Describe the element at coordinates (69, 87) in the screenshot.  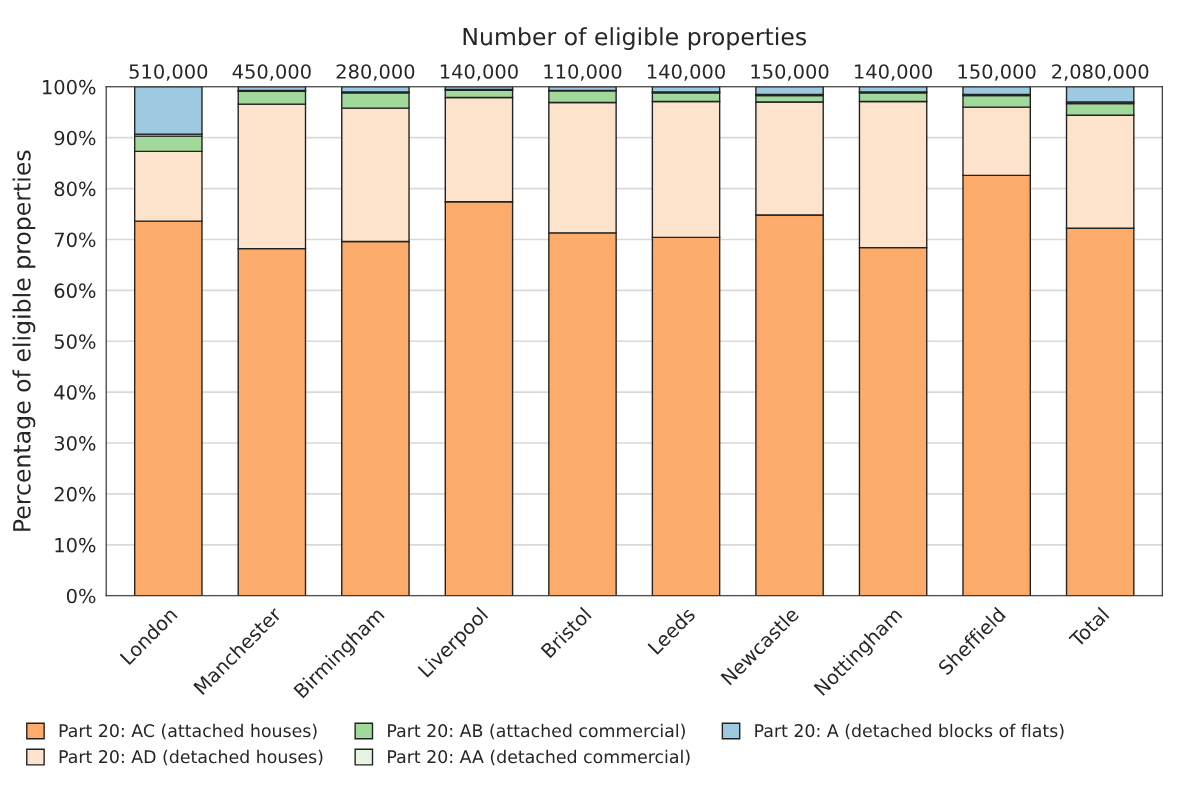
I see `y-tick-label: 100%` at that location.